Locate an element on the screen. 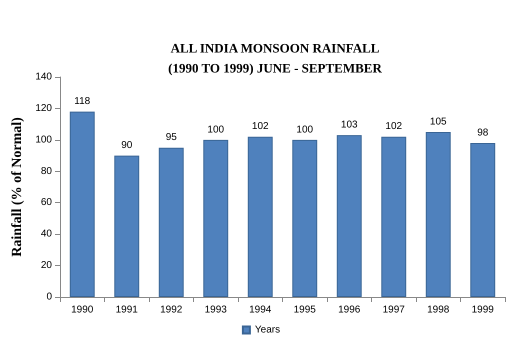 This screenshot has width=522, height=350. data-label: 105 is located at coordinates (439, 122).